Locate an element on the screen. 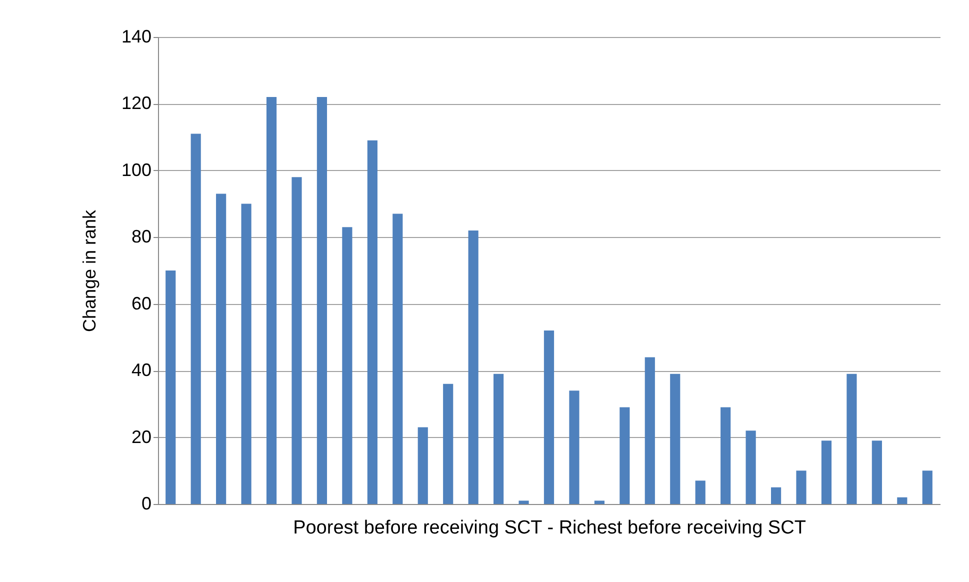  x-axis-title: Poorest before receiving SCT - Richest before receiving SCT is located at coordinates (549, 528).